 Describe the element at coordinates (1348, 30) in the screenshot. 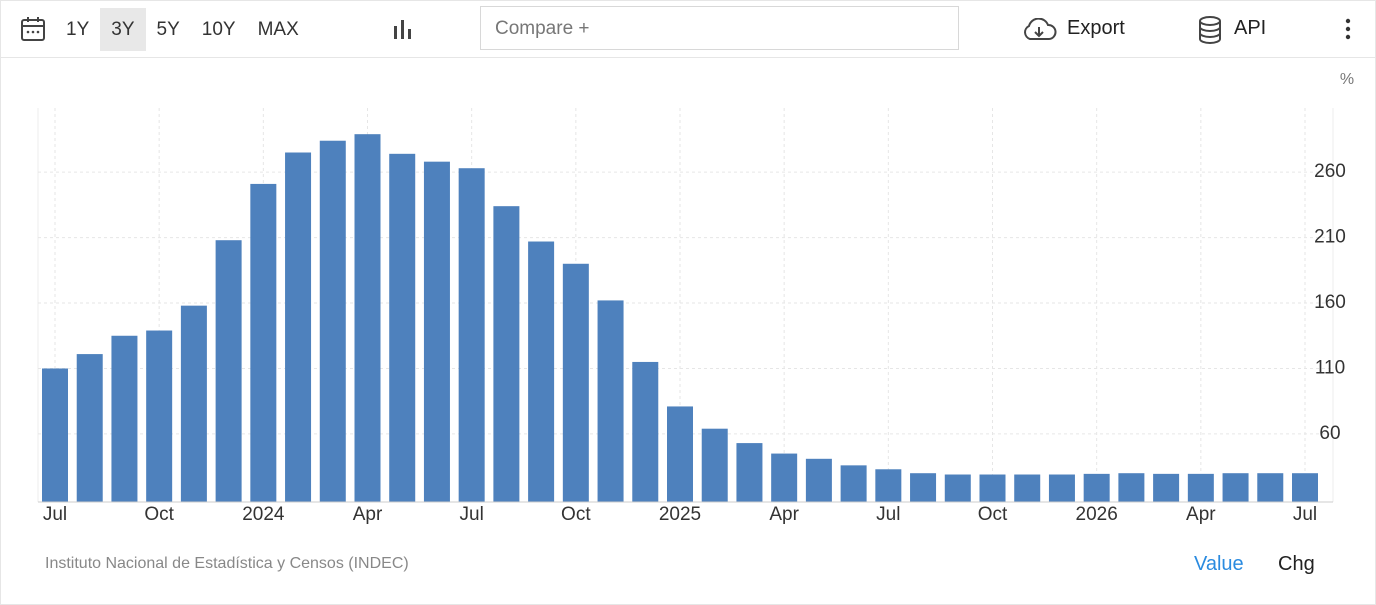

I see `menu-icon` at that location.